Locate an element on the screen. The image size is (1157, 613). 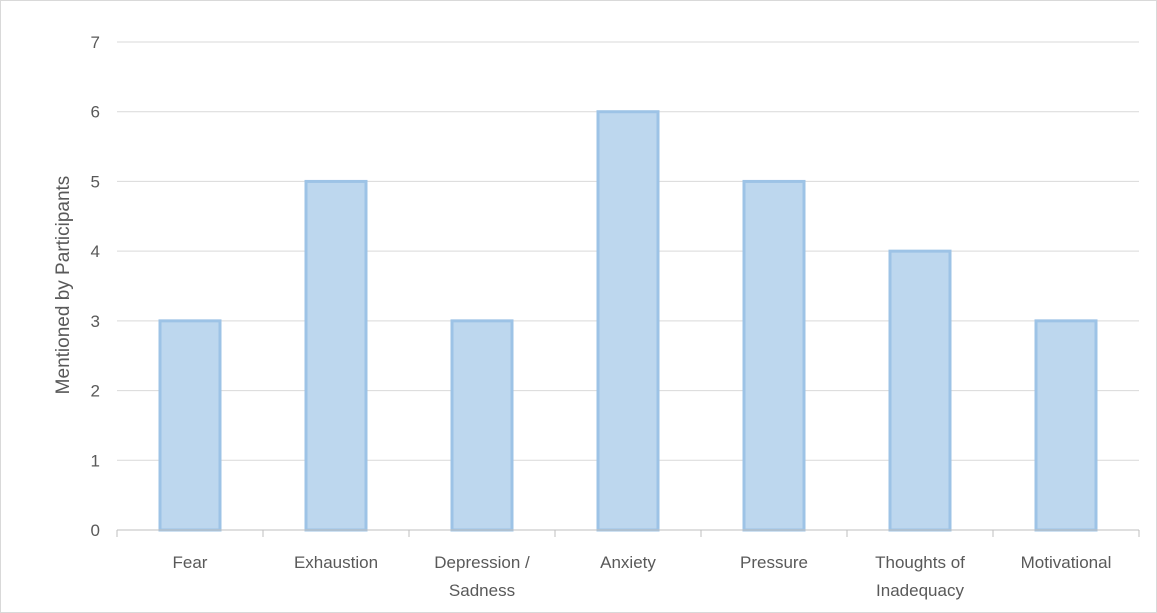
axes is located at coordinates (628, 533).